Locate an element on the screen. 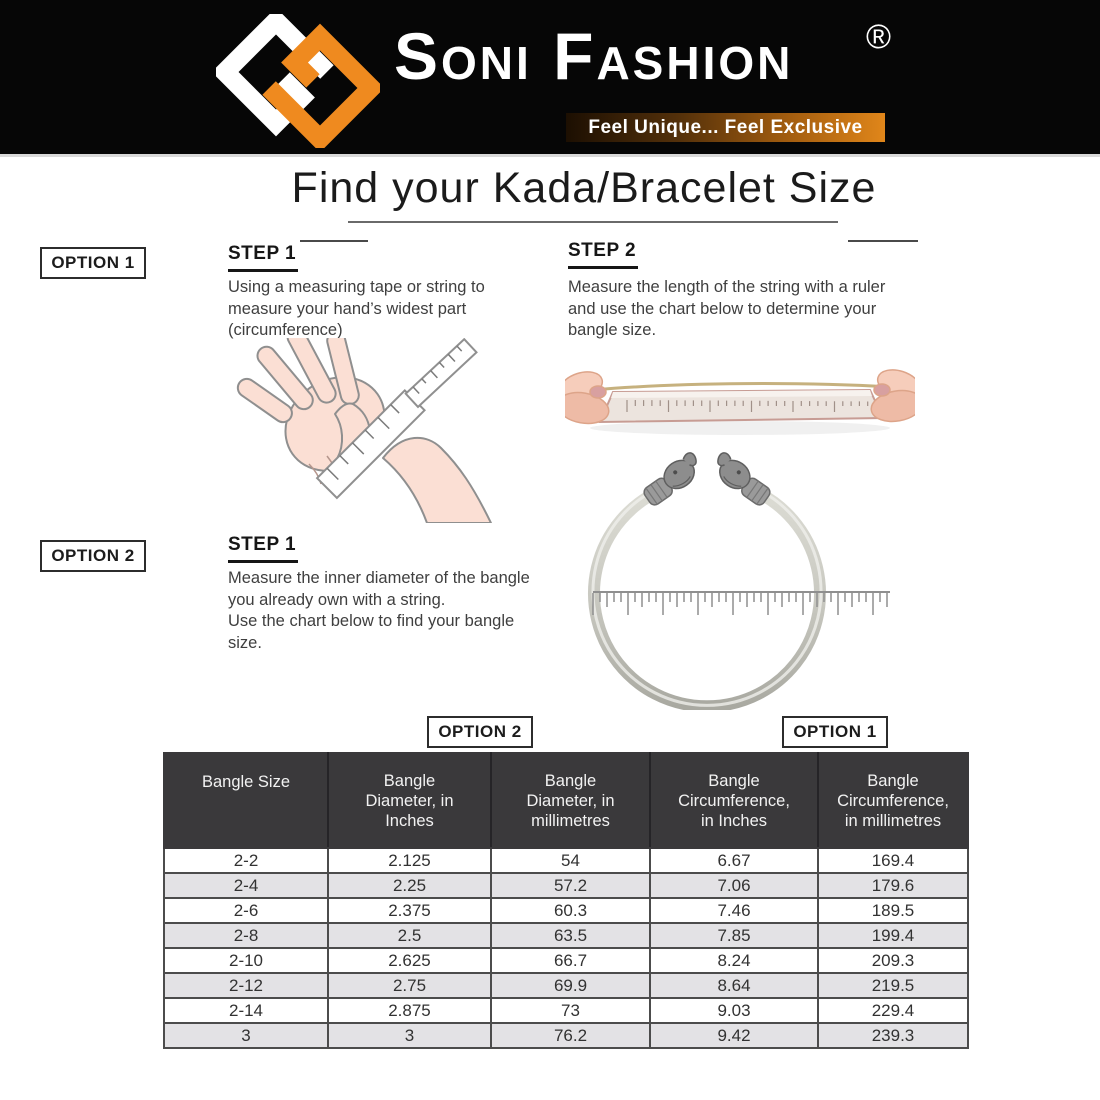  table-cell: 60.3 is located at coordinates (570, 910).